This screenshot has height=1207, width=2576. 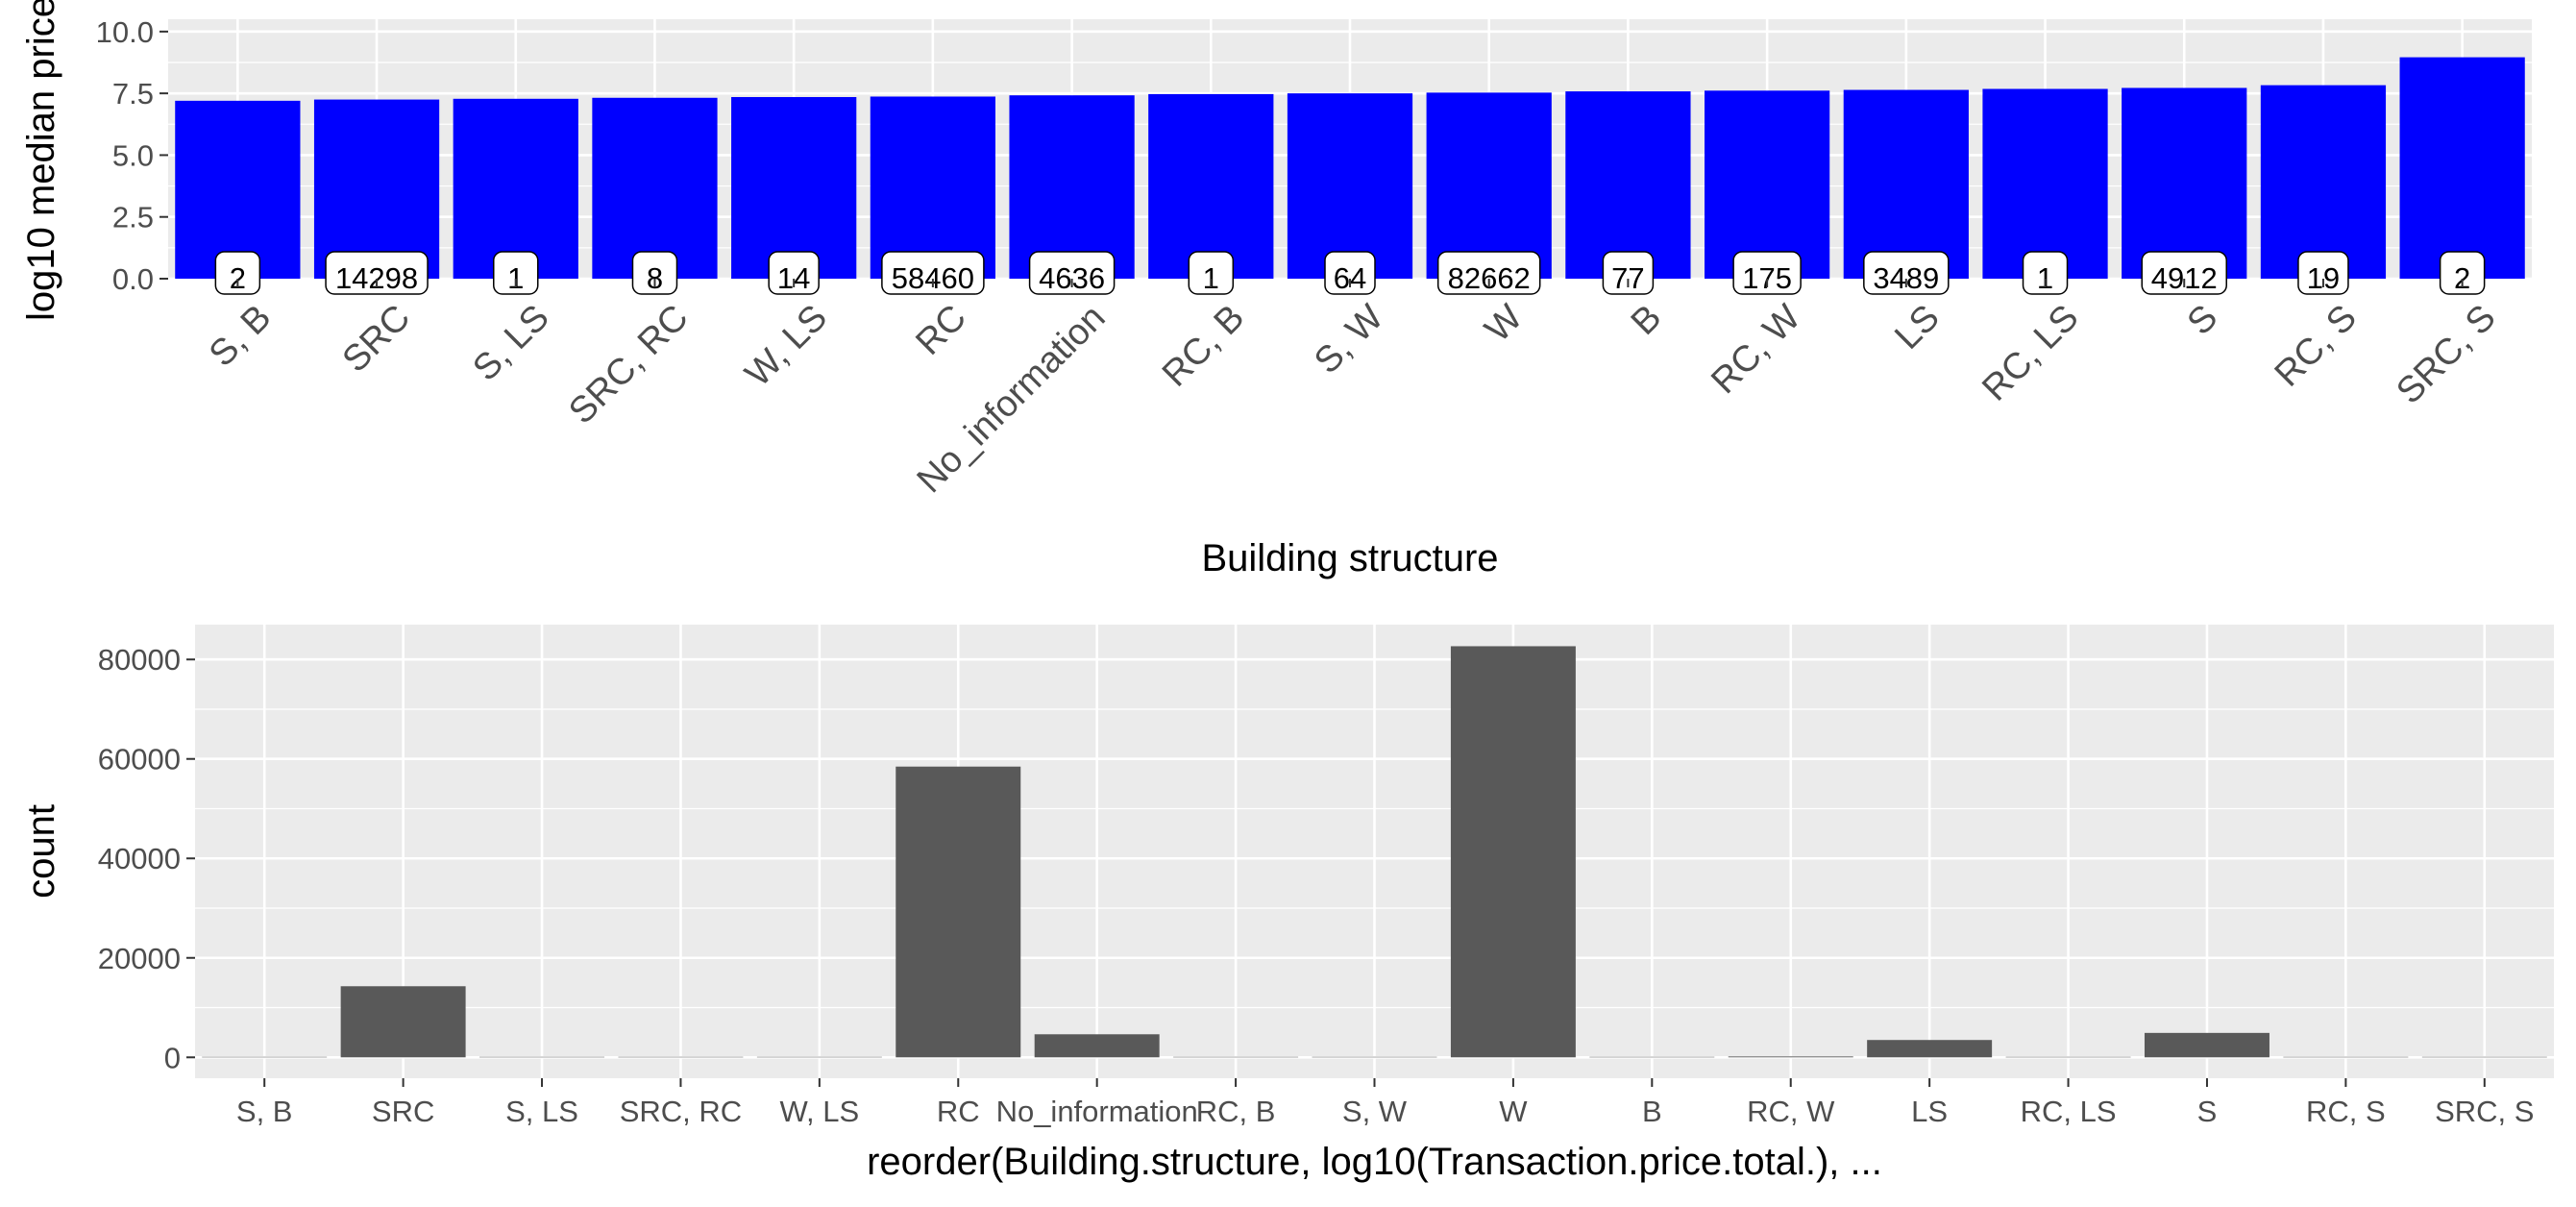 I want to click on count-label-text: 77, so click(x=1627, y=278).